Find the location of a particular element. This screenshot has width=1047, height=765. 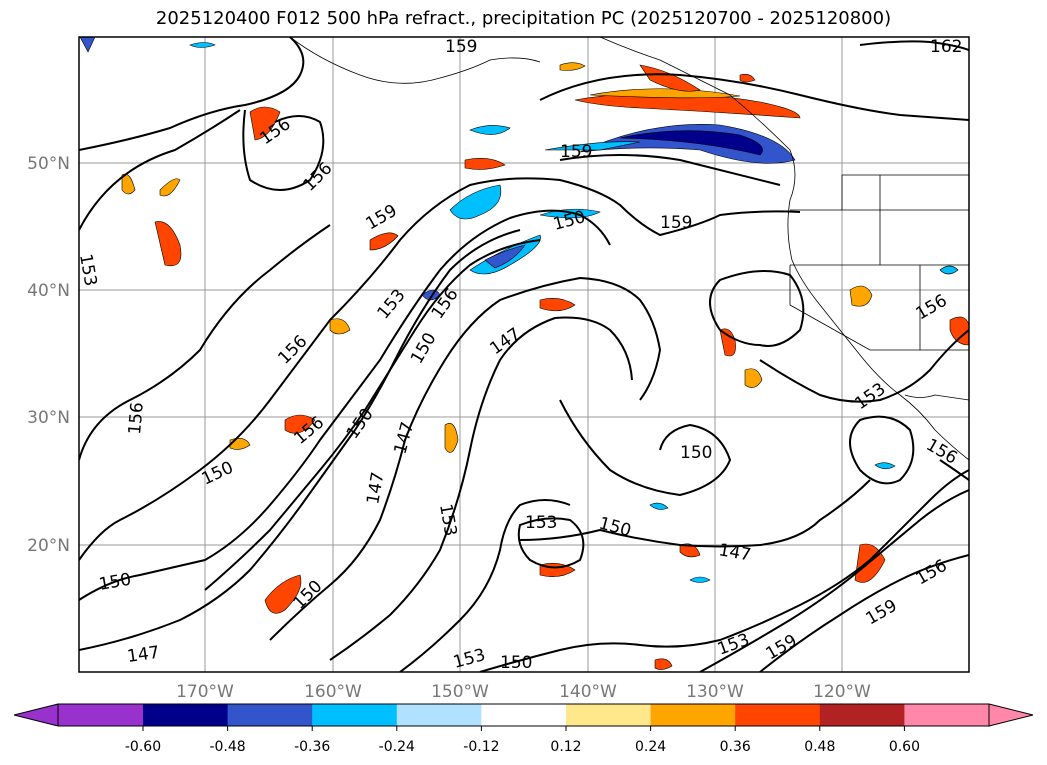

lat-label: 50°N is located at coordinates (48, 164).